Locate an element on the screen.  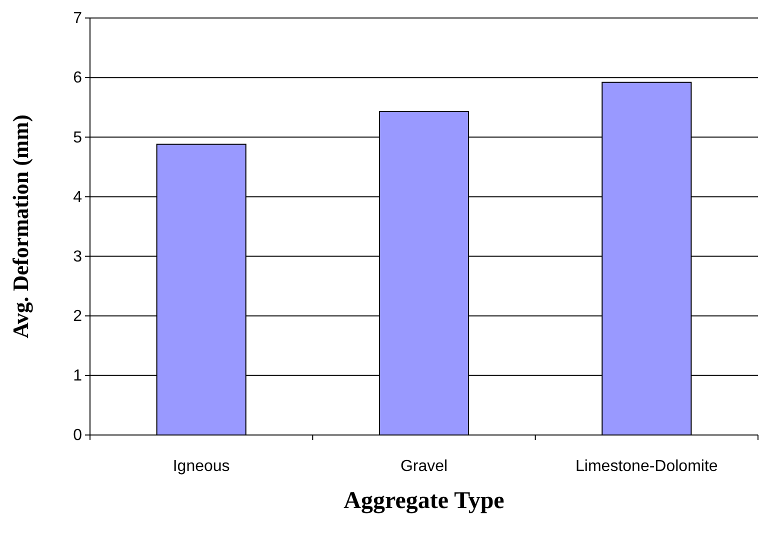
y-tick-label: 0 is located at coordinates (77, 435).